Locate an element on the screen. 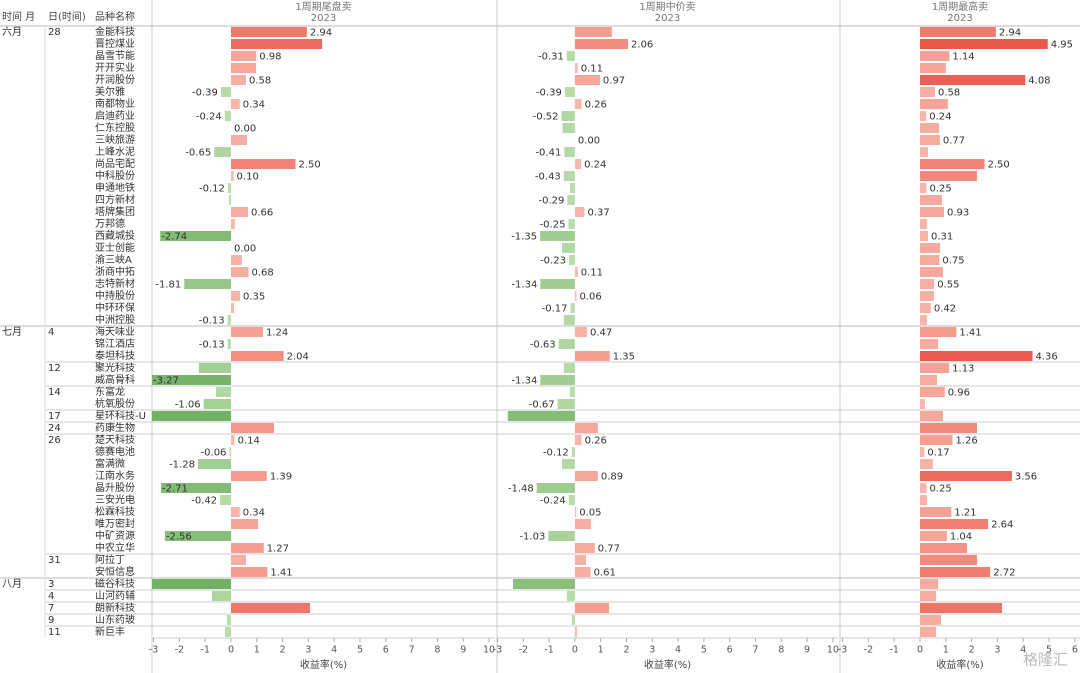 This screenshot has height=673, width=1080. row-name: 东富龙 is located at coordinates (110, 391).